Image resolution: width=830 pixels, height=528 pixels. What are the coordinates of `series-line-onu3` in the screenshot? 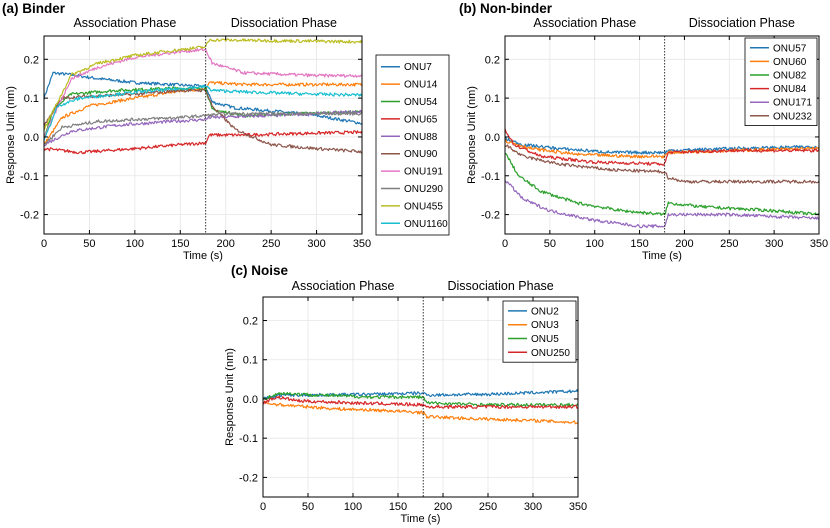 It's located at (420, 413).